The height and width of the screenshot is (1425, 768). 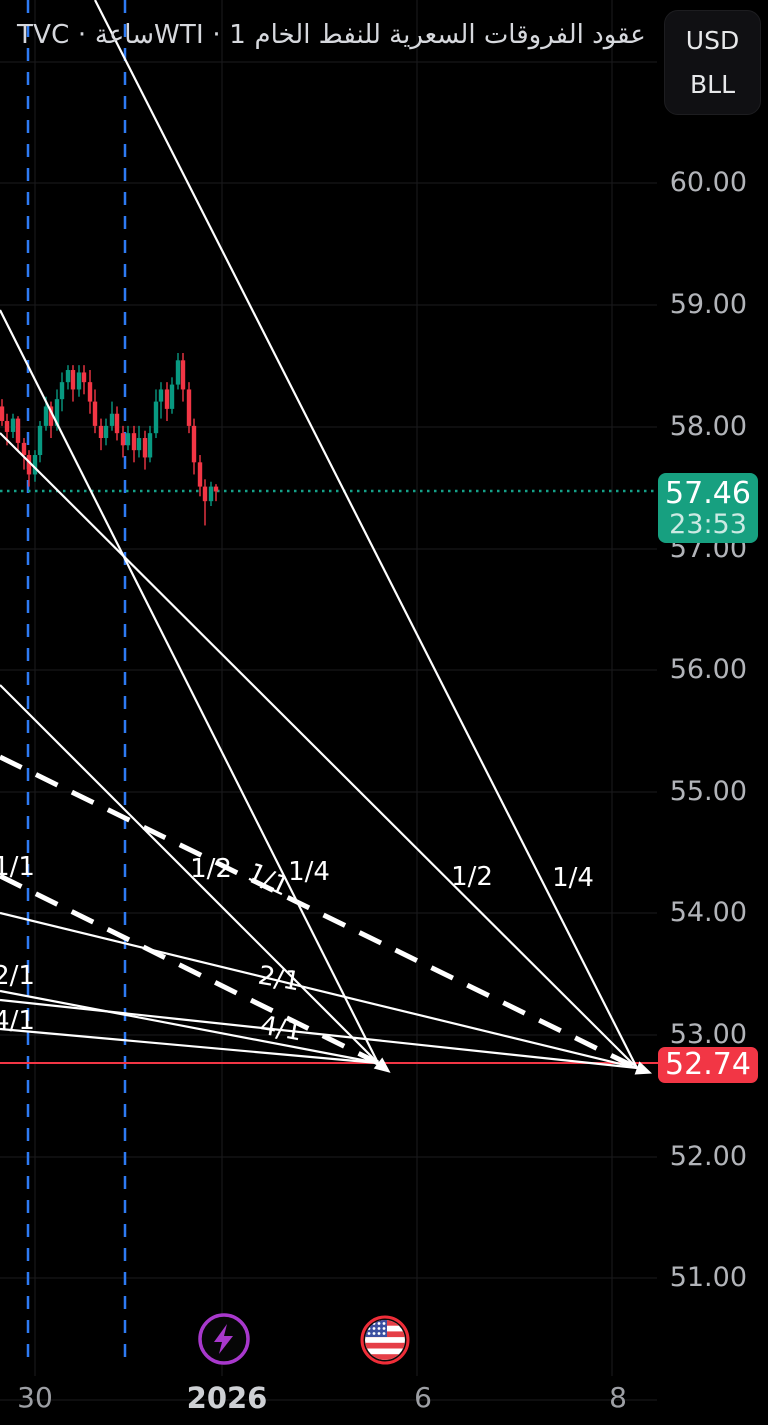 What do you see at coordinates (712, 84) in the screenshot?
I see `unit-bll-label: BLL` at bounding box center [712, 84].